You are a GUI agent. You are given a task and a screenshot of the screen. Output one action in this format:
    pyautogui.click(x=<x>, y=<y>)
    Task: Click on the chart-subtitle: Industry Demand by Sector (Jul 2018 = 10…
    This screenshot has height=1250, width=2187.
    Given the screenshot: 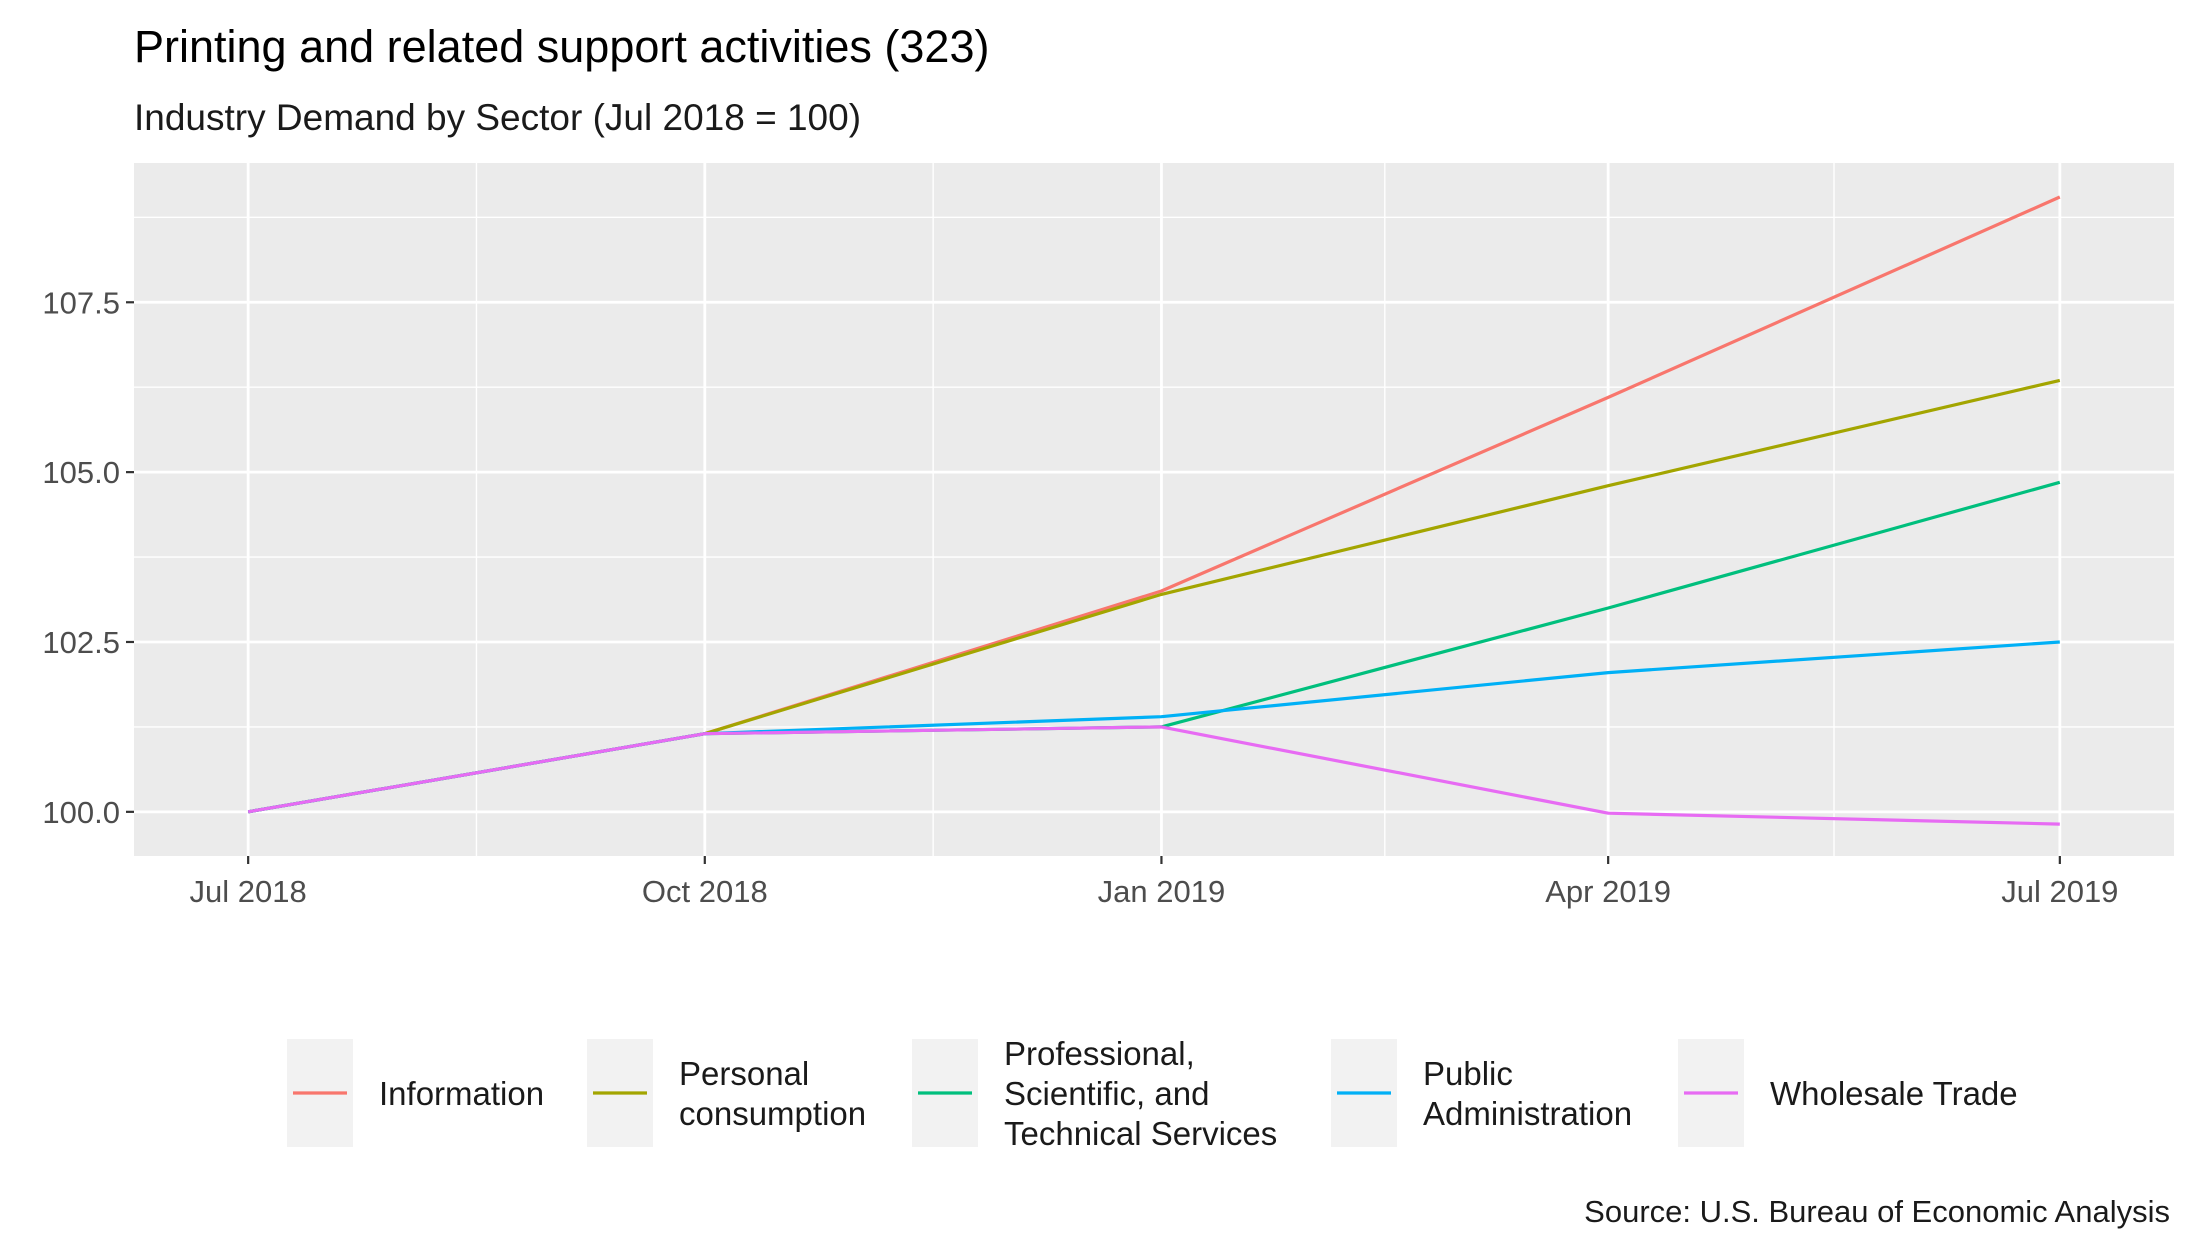 What is the action you would take?
    pyautogui.click(x=497, y=117)
    